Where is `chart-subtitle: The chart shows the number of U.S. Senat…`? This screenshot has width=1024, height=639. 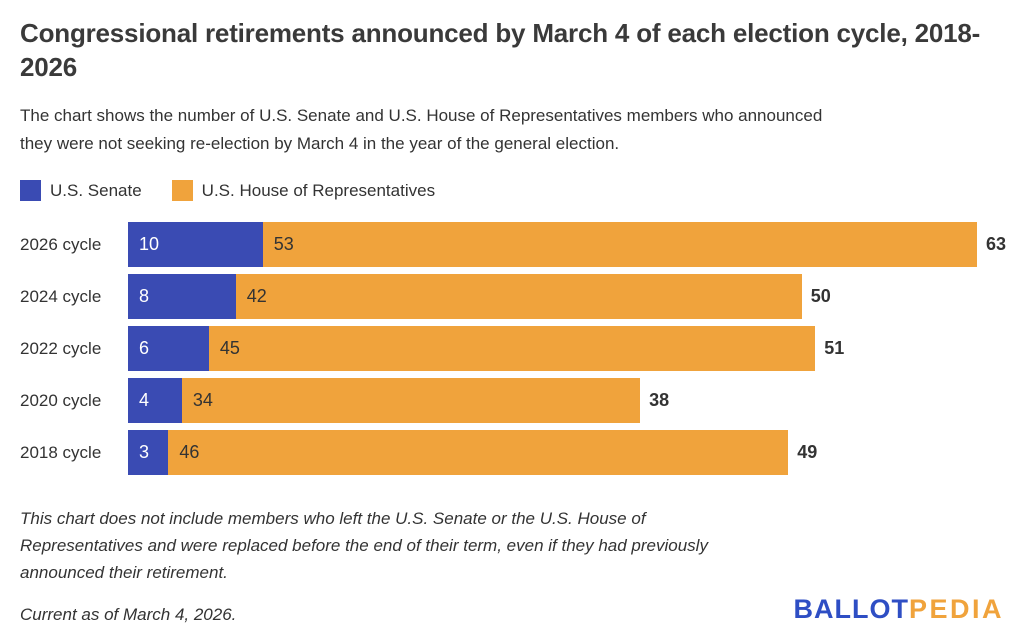 chart-subtitle: The chart shows the number of U.S. Senat… is located at coordinates (421, 129).